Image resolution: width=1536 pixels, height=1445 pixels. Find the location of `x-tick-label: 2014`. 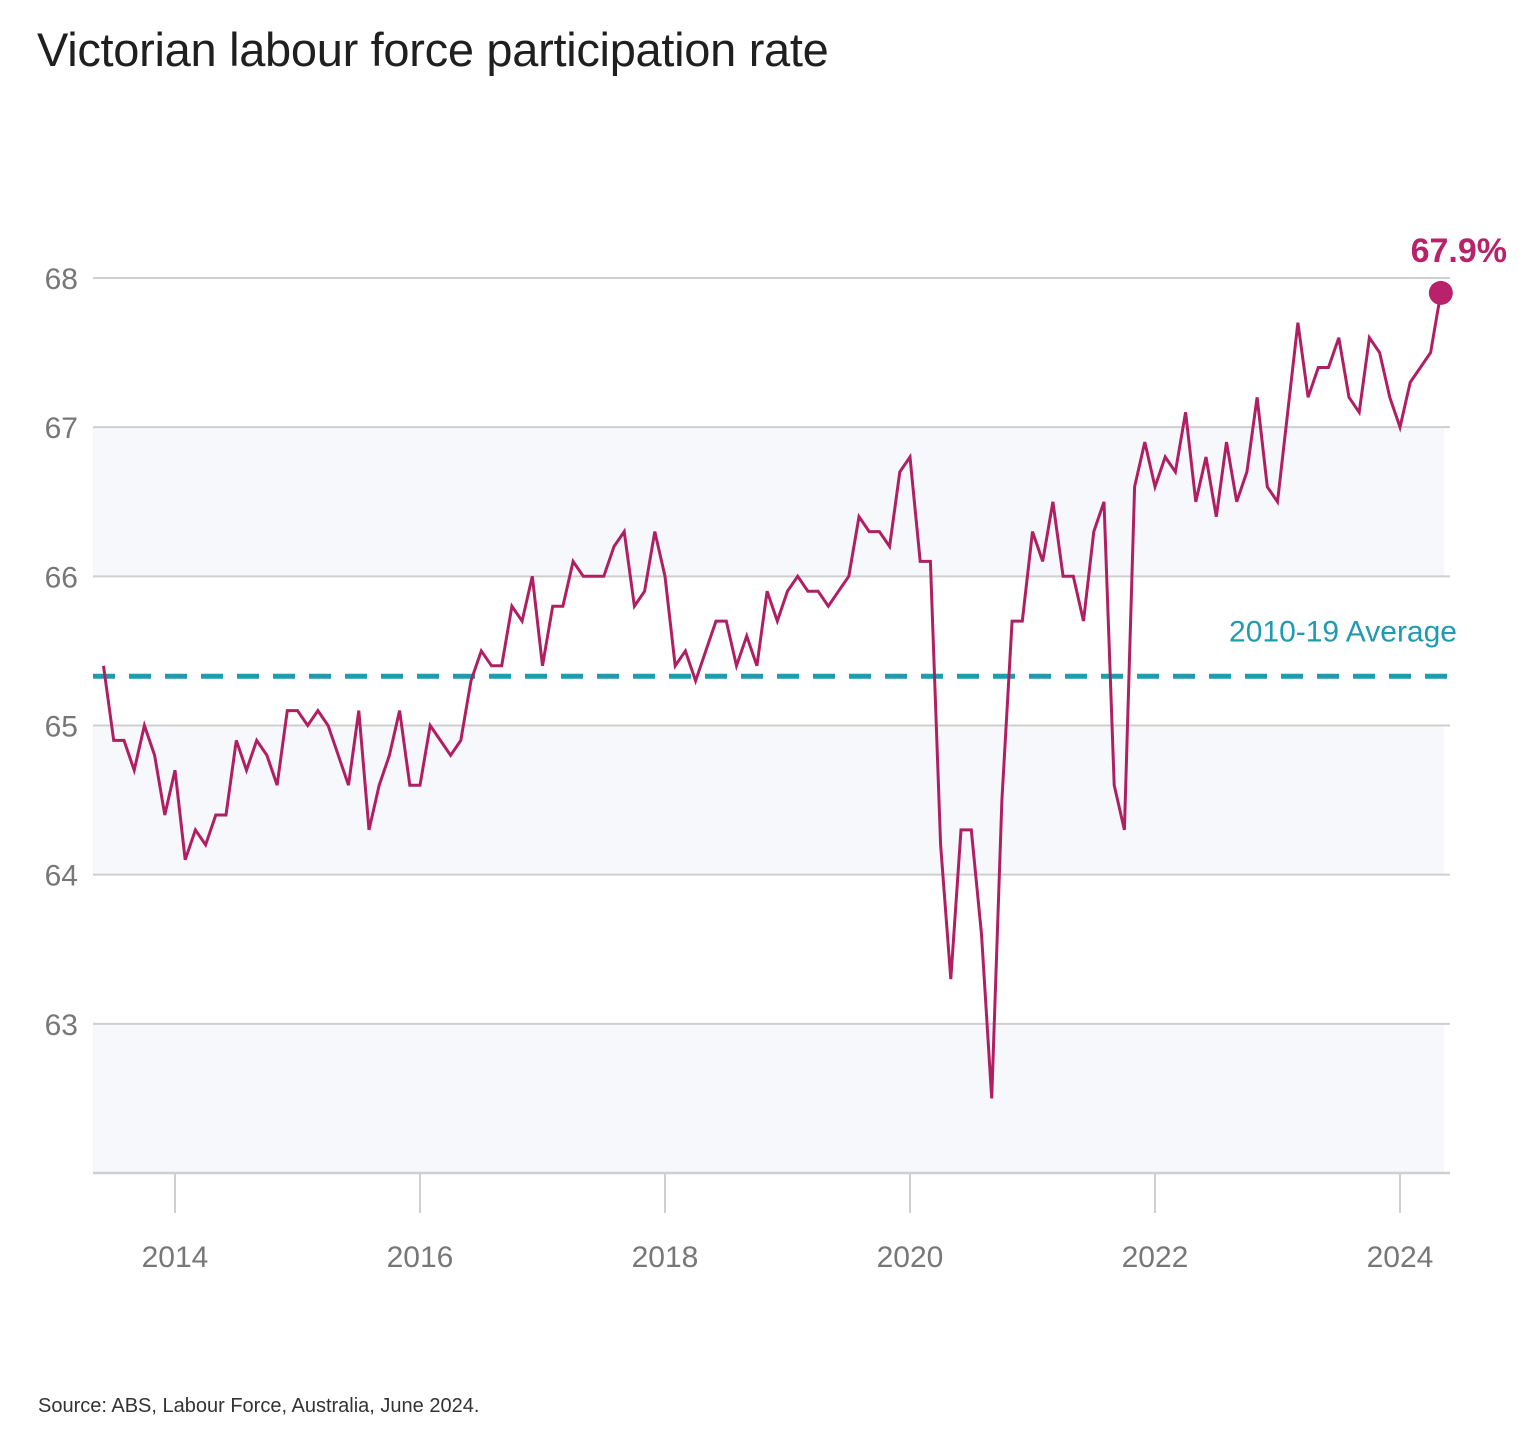

x-tick-label: 2014 is located at coordinates (175, 1257).